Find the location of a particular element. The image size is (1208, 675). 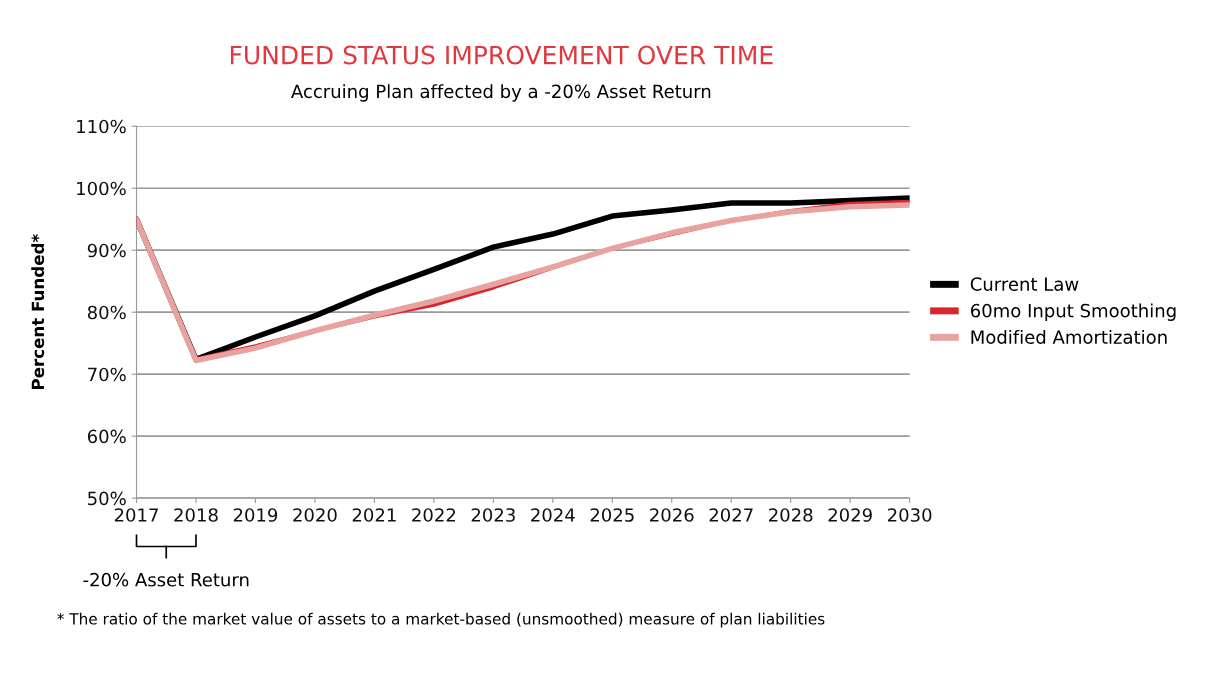

text: * The ratio of the market value of assets to a market-based (unsmoothed) measure of plan liabilities is located at coordinates (441, 620).